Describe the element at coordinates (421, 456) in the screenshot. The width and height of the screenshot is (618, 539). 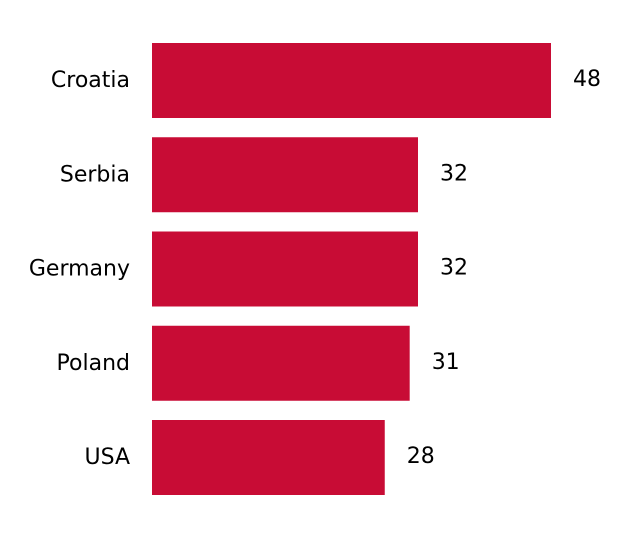
I see `value-label-usa: 28` at that location.